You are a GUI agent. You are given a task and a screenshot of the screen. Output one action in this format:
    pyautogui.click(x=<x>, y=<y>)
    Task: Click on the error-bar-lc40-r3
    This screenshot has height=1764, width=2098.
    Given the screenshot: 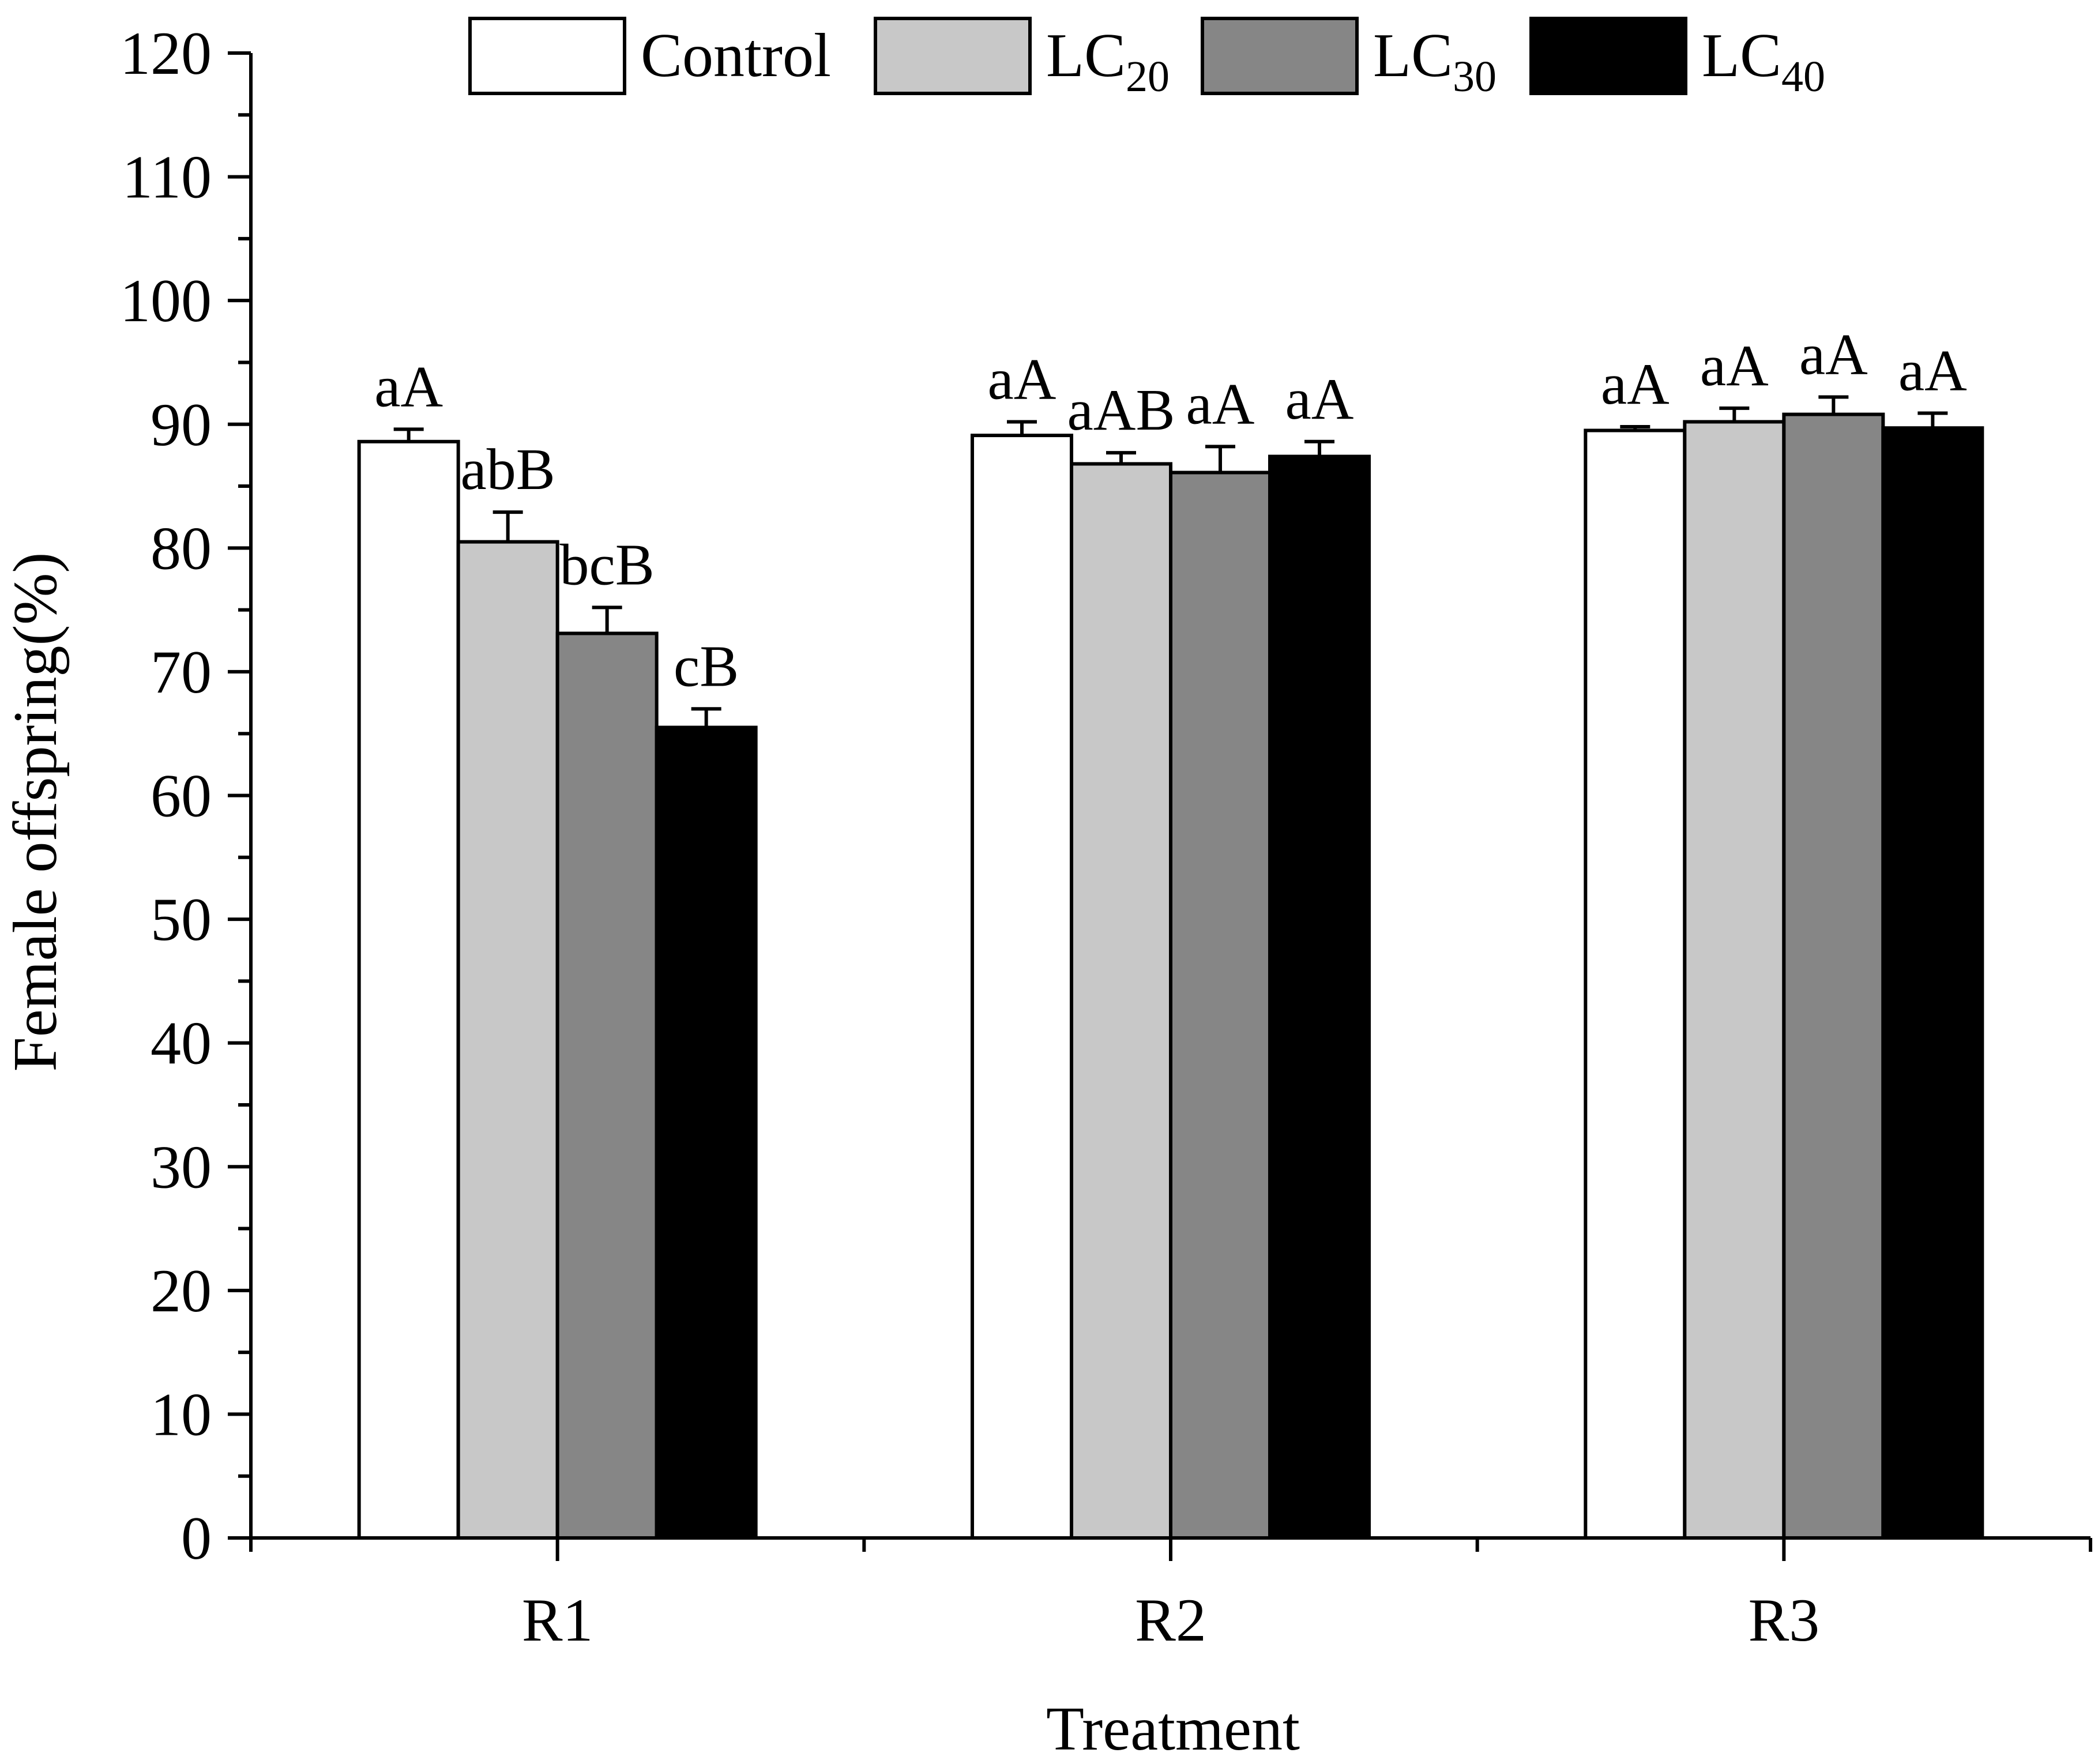 What is the action you would take?
    pyautogui.click(x=1932, y=420)
    